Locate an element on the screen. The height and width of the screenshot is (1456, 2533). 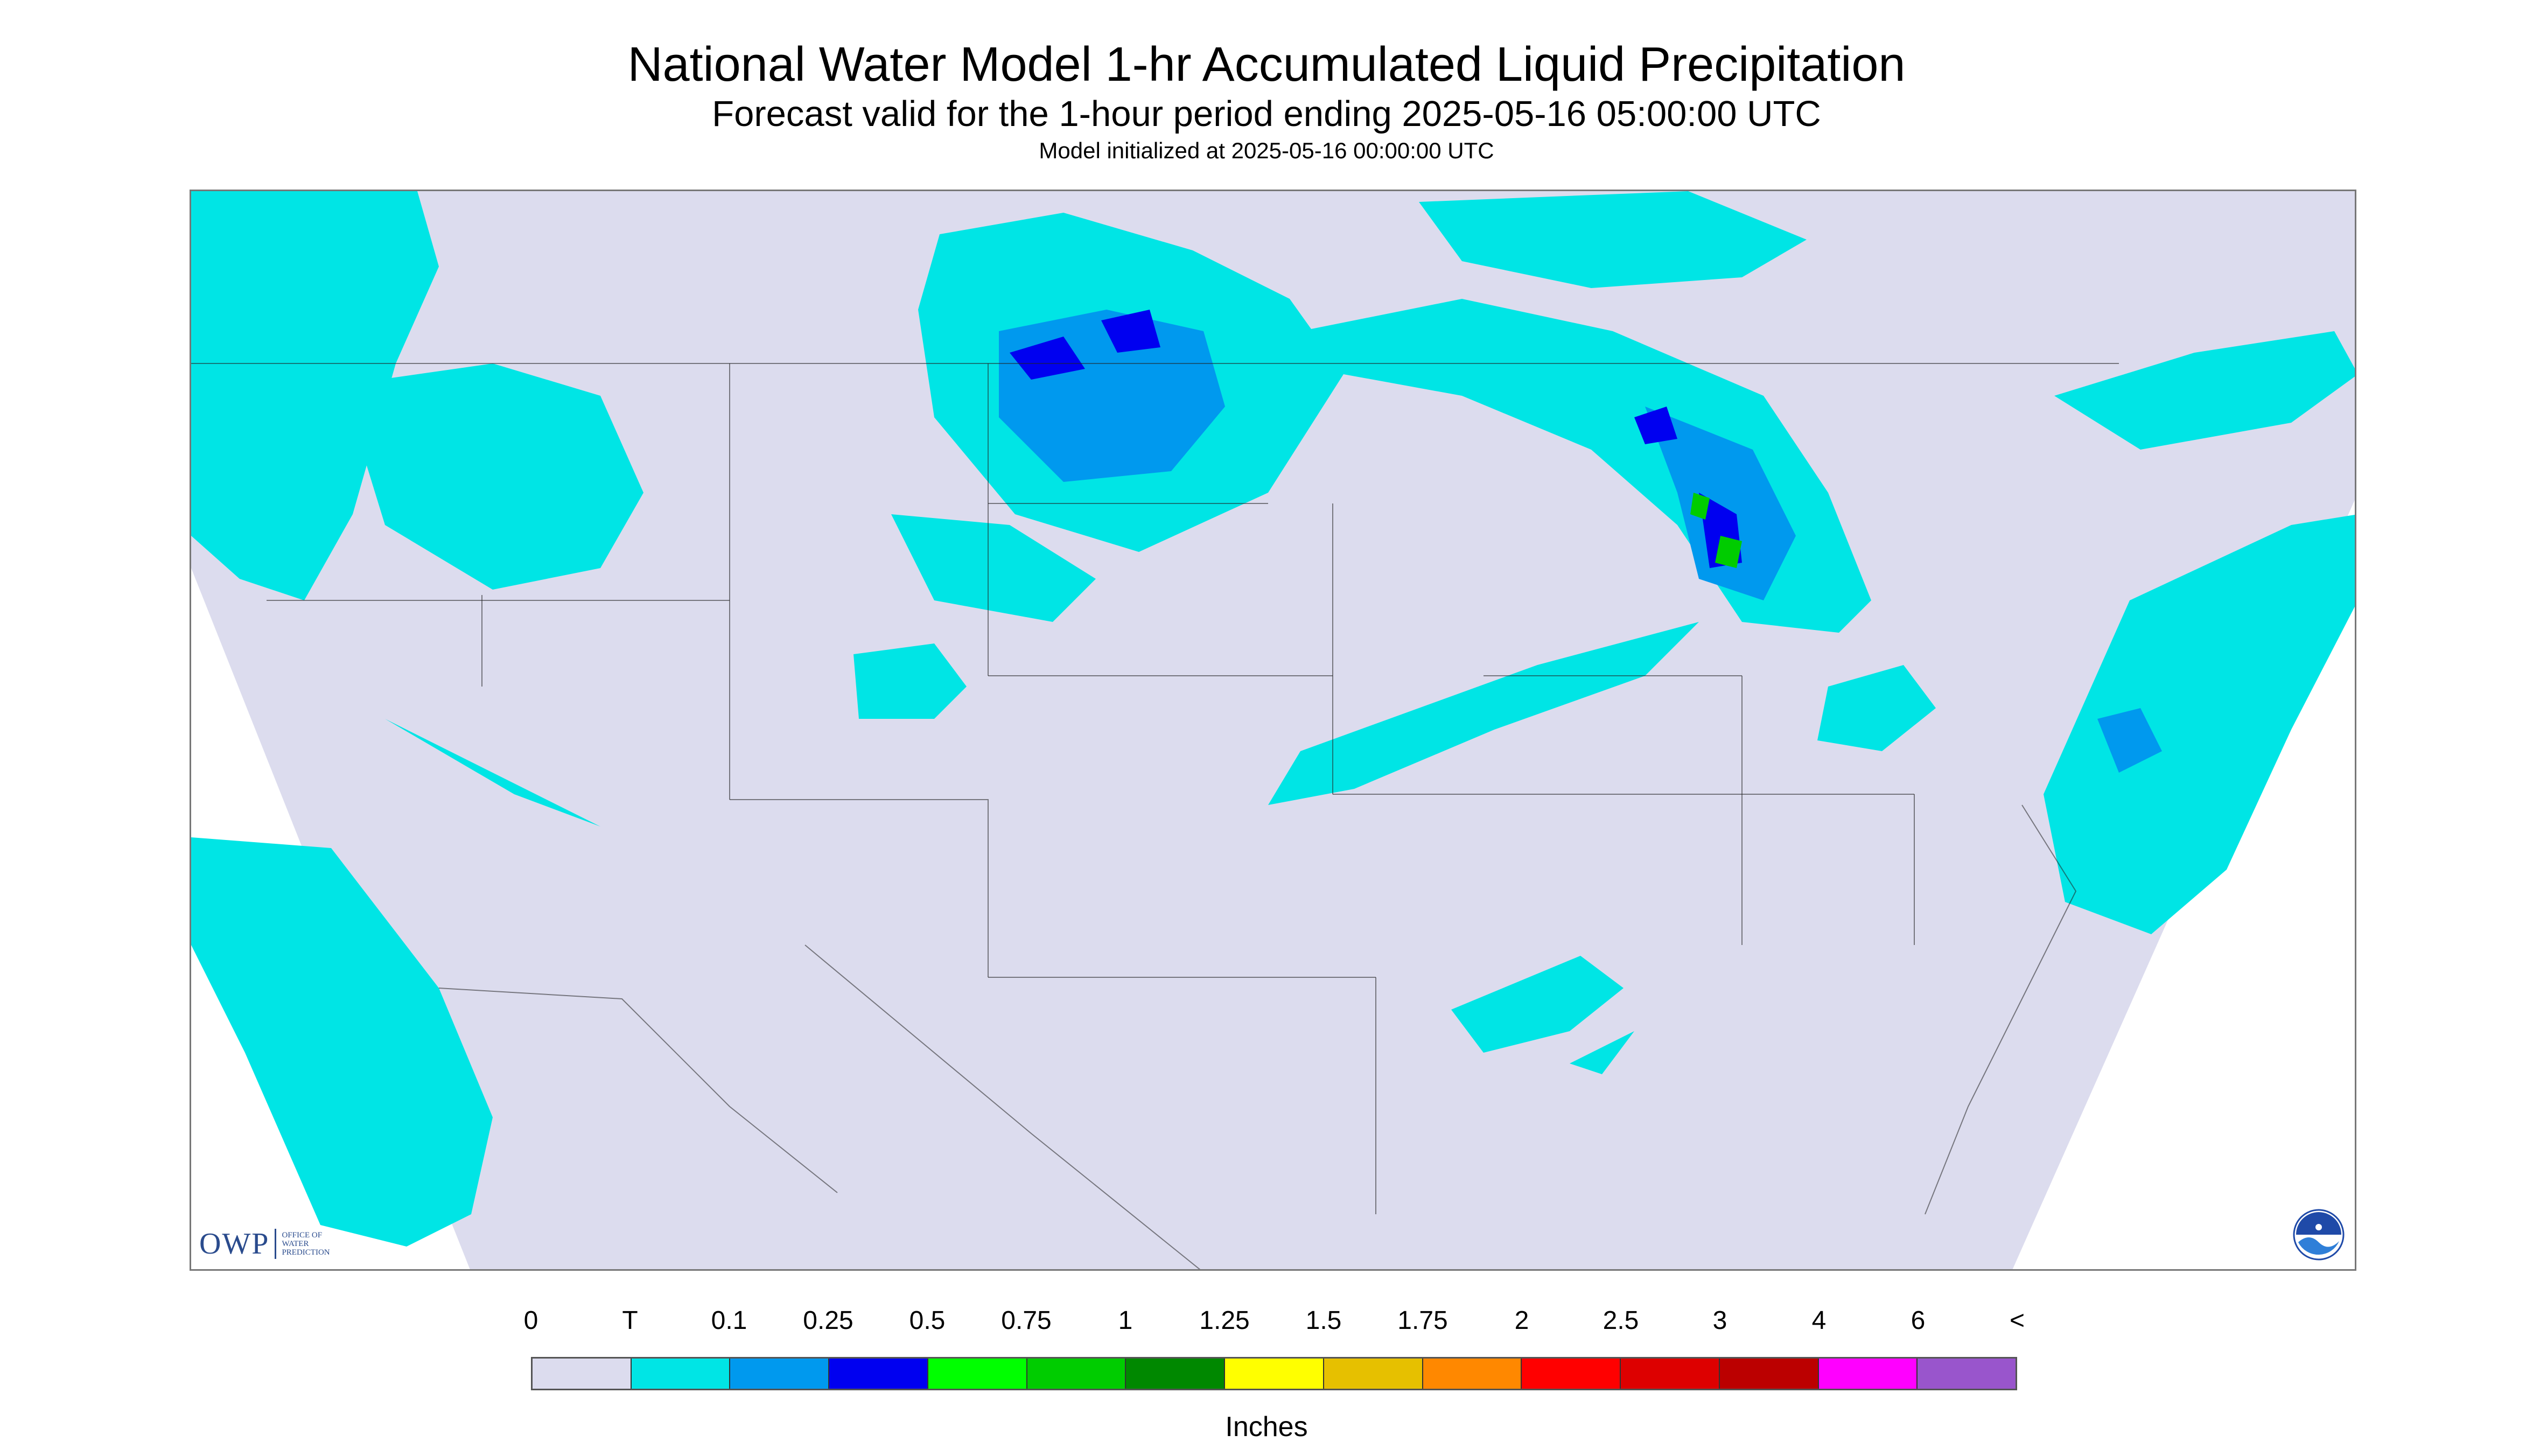
precip-green-areas is located at coordinates (1716, 530).